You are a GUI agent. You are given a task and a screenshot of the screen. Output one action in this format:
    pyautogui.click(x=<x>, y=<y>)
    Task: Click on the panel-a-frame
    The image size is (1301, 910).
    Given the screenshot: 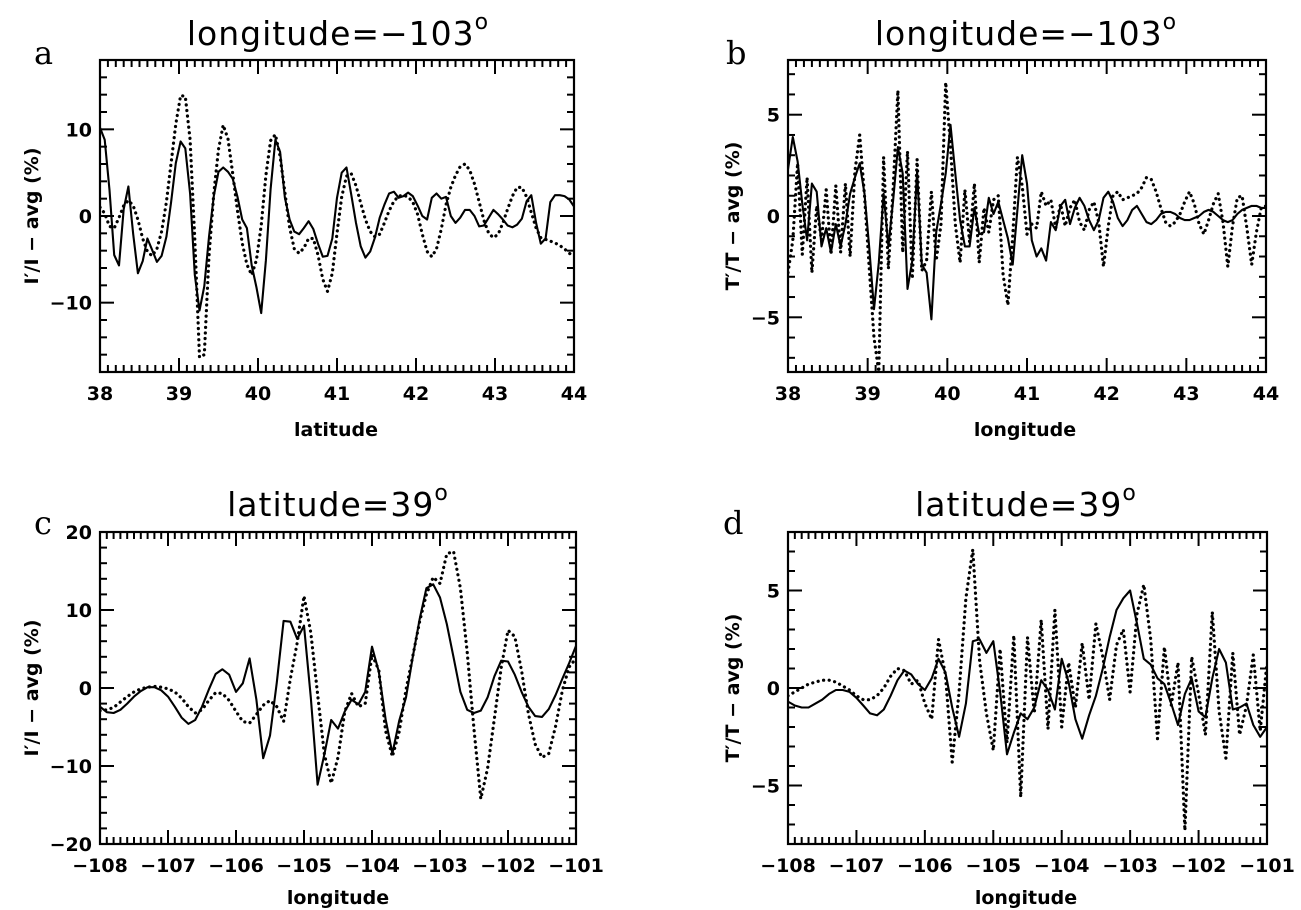 What is the action you would take?
    pyautogui.click(x=337, y=216)
    